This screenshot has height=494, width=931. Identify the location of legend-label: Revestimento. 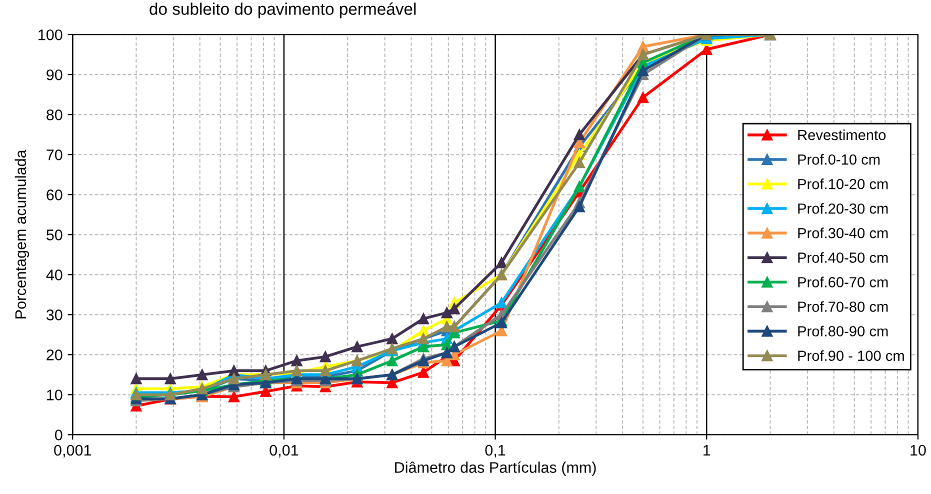
(842, 134).